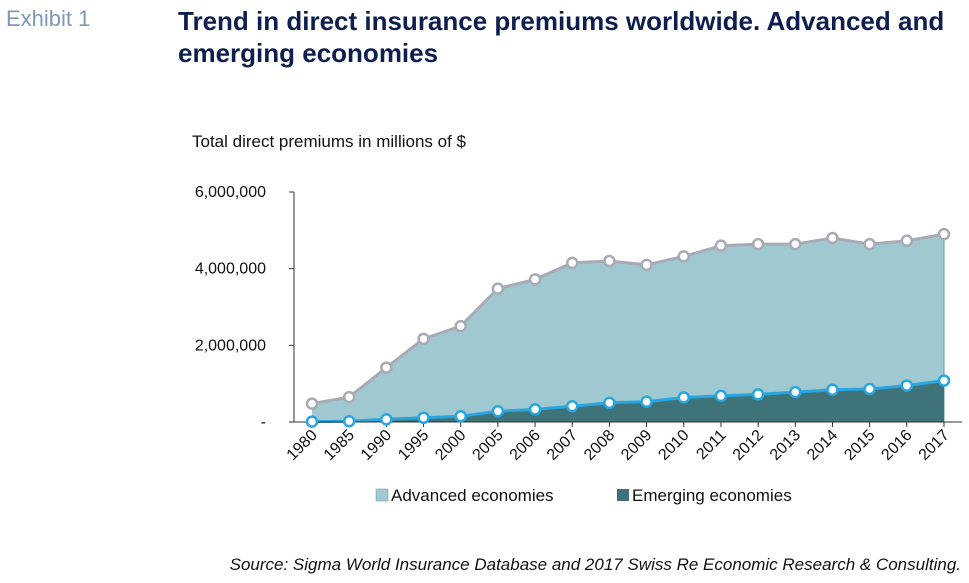 The width and height of the screenshot is (969, 583). I want to click on chart-legend: Advanced economies Emerging economies, so click(583, 495).